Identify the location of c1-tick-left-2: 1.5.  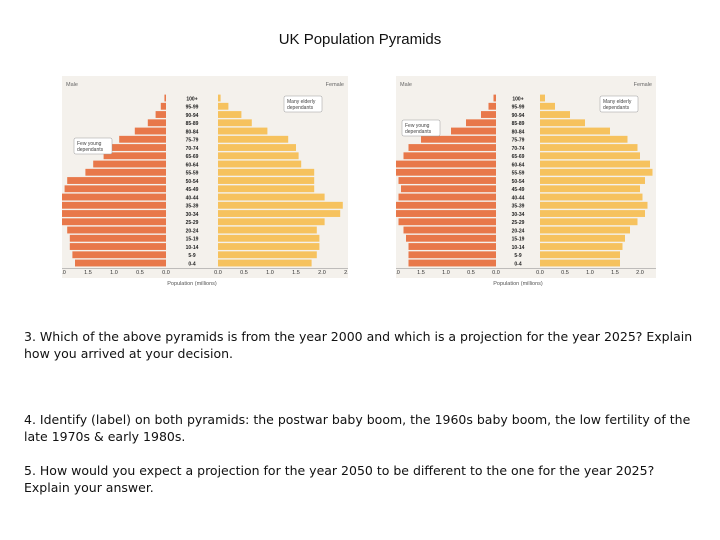
(88, 273).